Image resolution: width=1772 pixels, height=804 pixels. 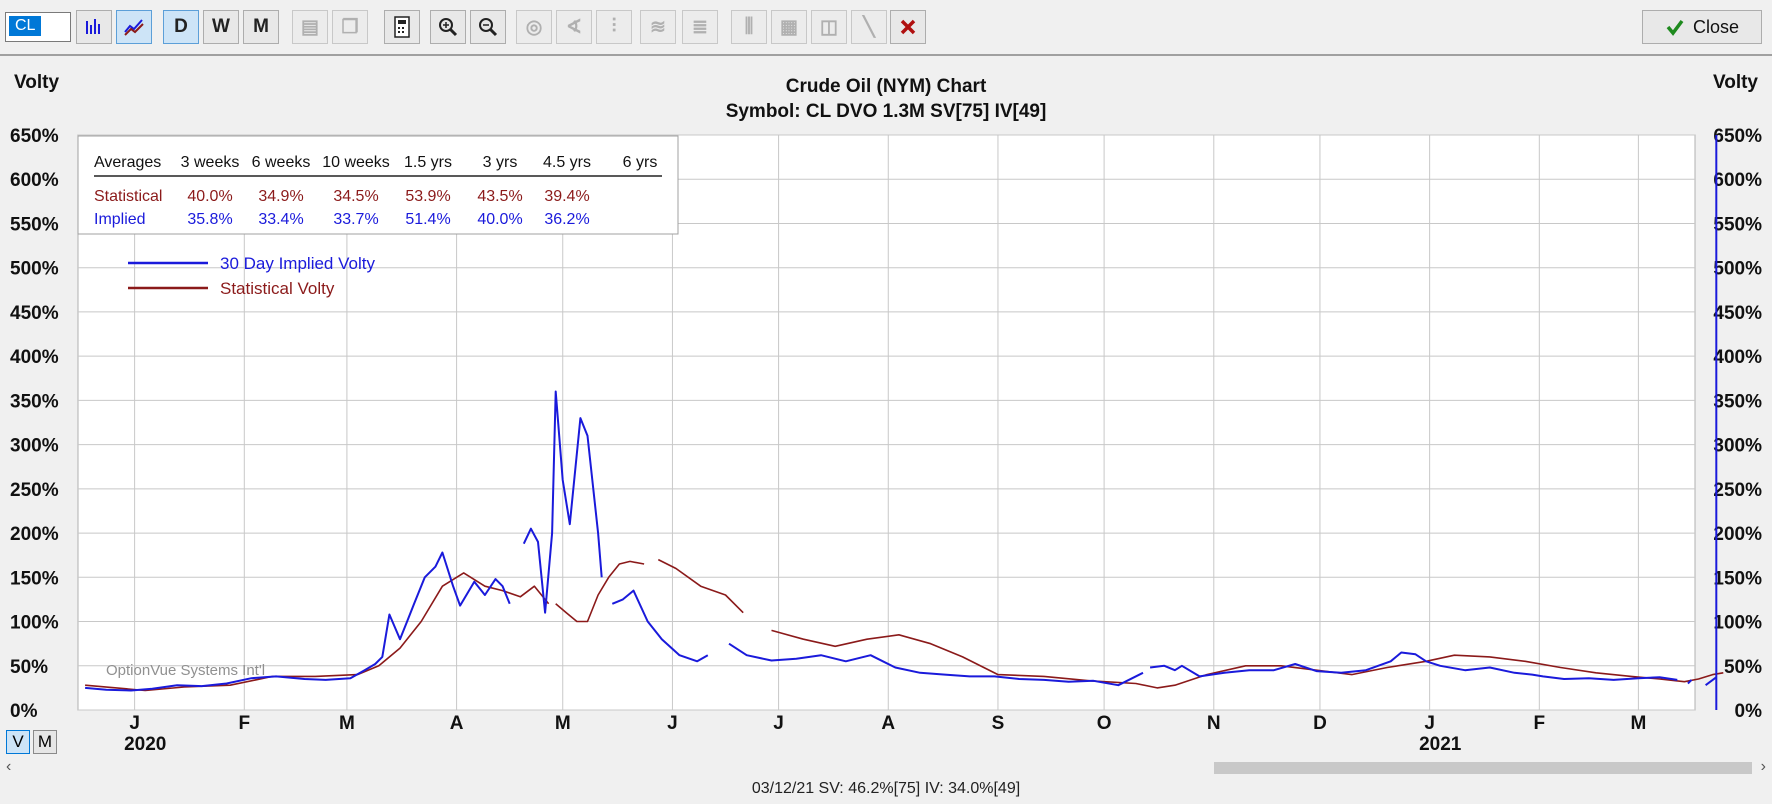 I want to click on y-tick-label-right: 400%, so click(x=1737, y=357).